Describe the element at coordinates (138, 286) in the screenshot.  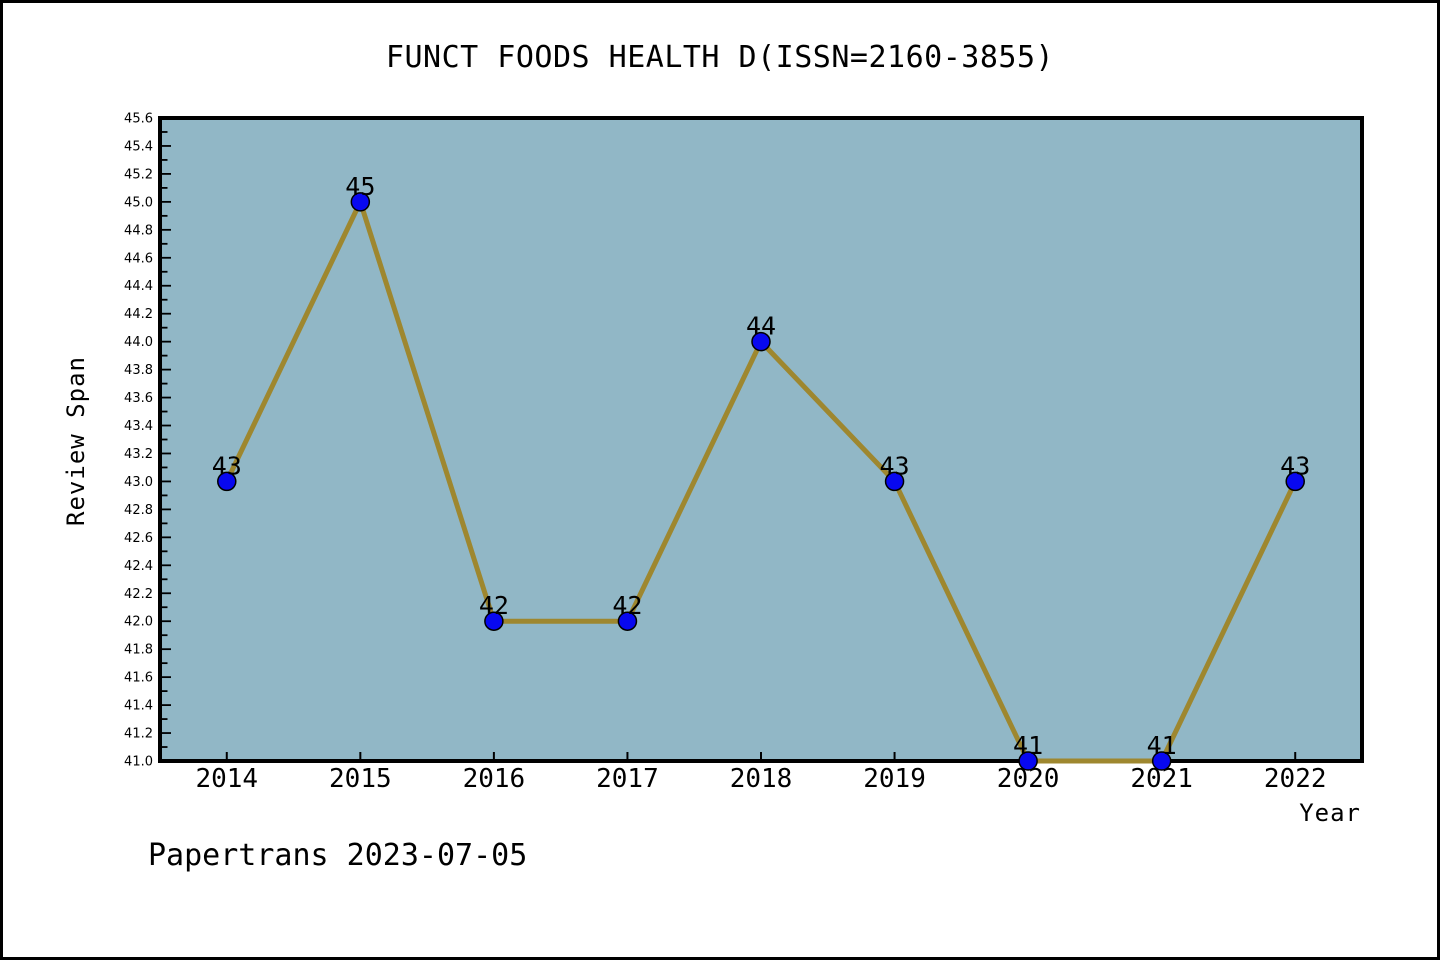
I see `y-tick-label: 44.4` at that location.